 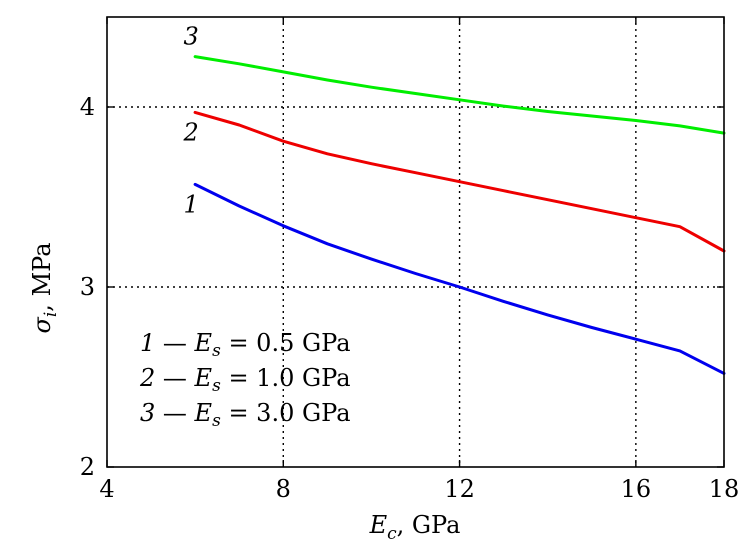 What do you see at coordinates (87, 107) in the screenshot?
I see `y-tick-label-4: 4` at bounding box center [87, 107].